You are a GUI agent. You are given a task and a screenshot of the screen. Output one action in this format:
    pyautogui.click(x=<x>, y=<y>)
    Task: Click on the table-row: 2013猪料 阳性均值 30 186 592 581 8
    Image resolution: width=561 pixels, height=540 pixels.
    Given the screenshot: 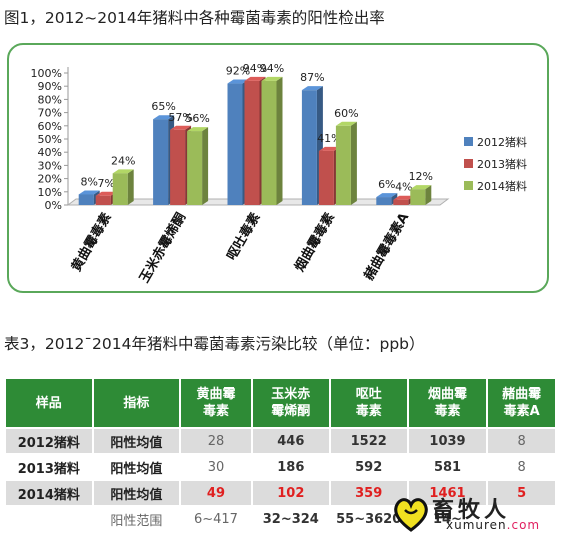 What is the action you would take?
    pyautogui.click(x=280, y=467)
    